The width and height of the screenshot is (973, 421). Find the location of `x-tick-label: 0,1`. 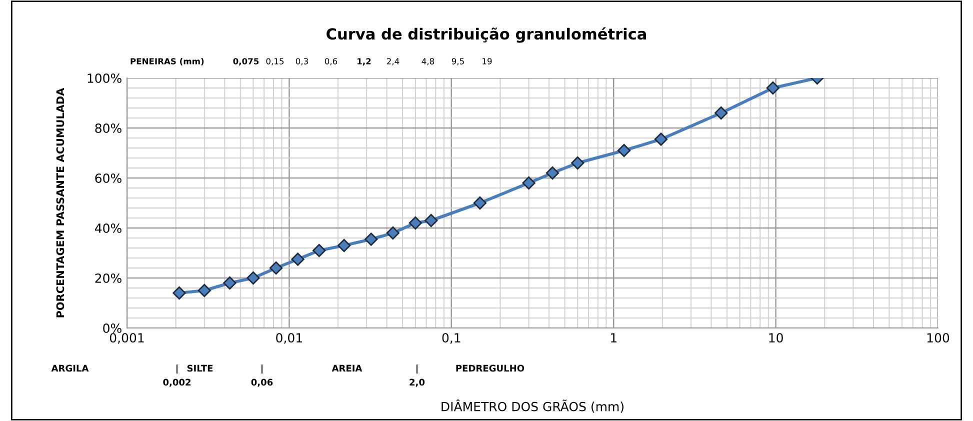

x-tick-label: 0,1 is located at coordinates (451, 338).